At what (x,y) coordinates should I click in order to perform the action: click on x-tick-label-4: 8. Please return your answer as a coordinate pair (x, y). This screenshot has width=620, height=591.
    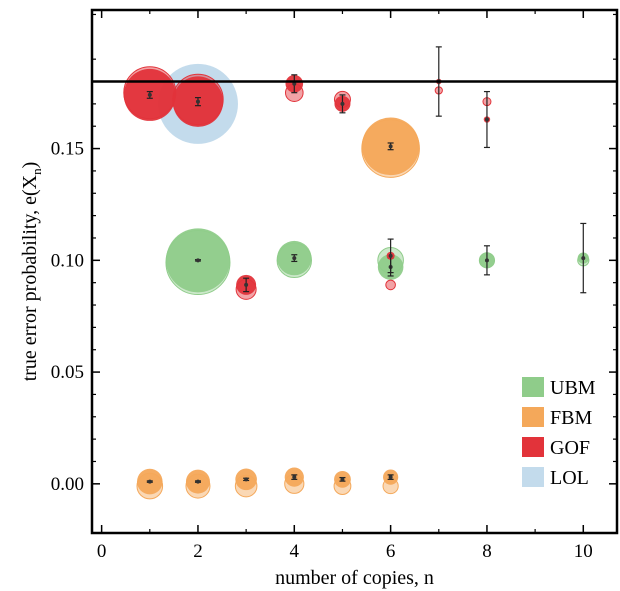
    Looking at the image, I should click on (487, 551).